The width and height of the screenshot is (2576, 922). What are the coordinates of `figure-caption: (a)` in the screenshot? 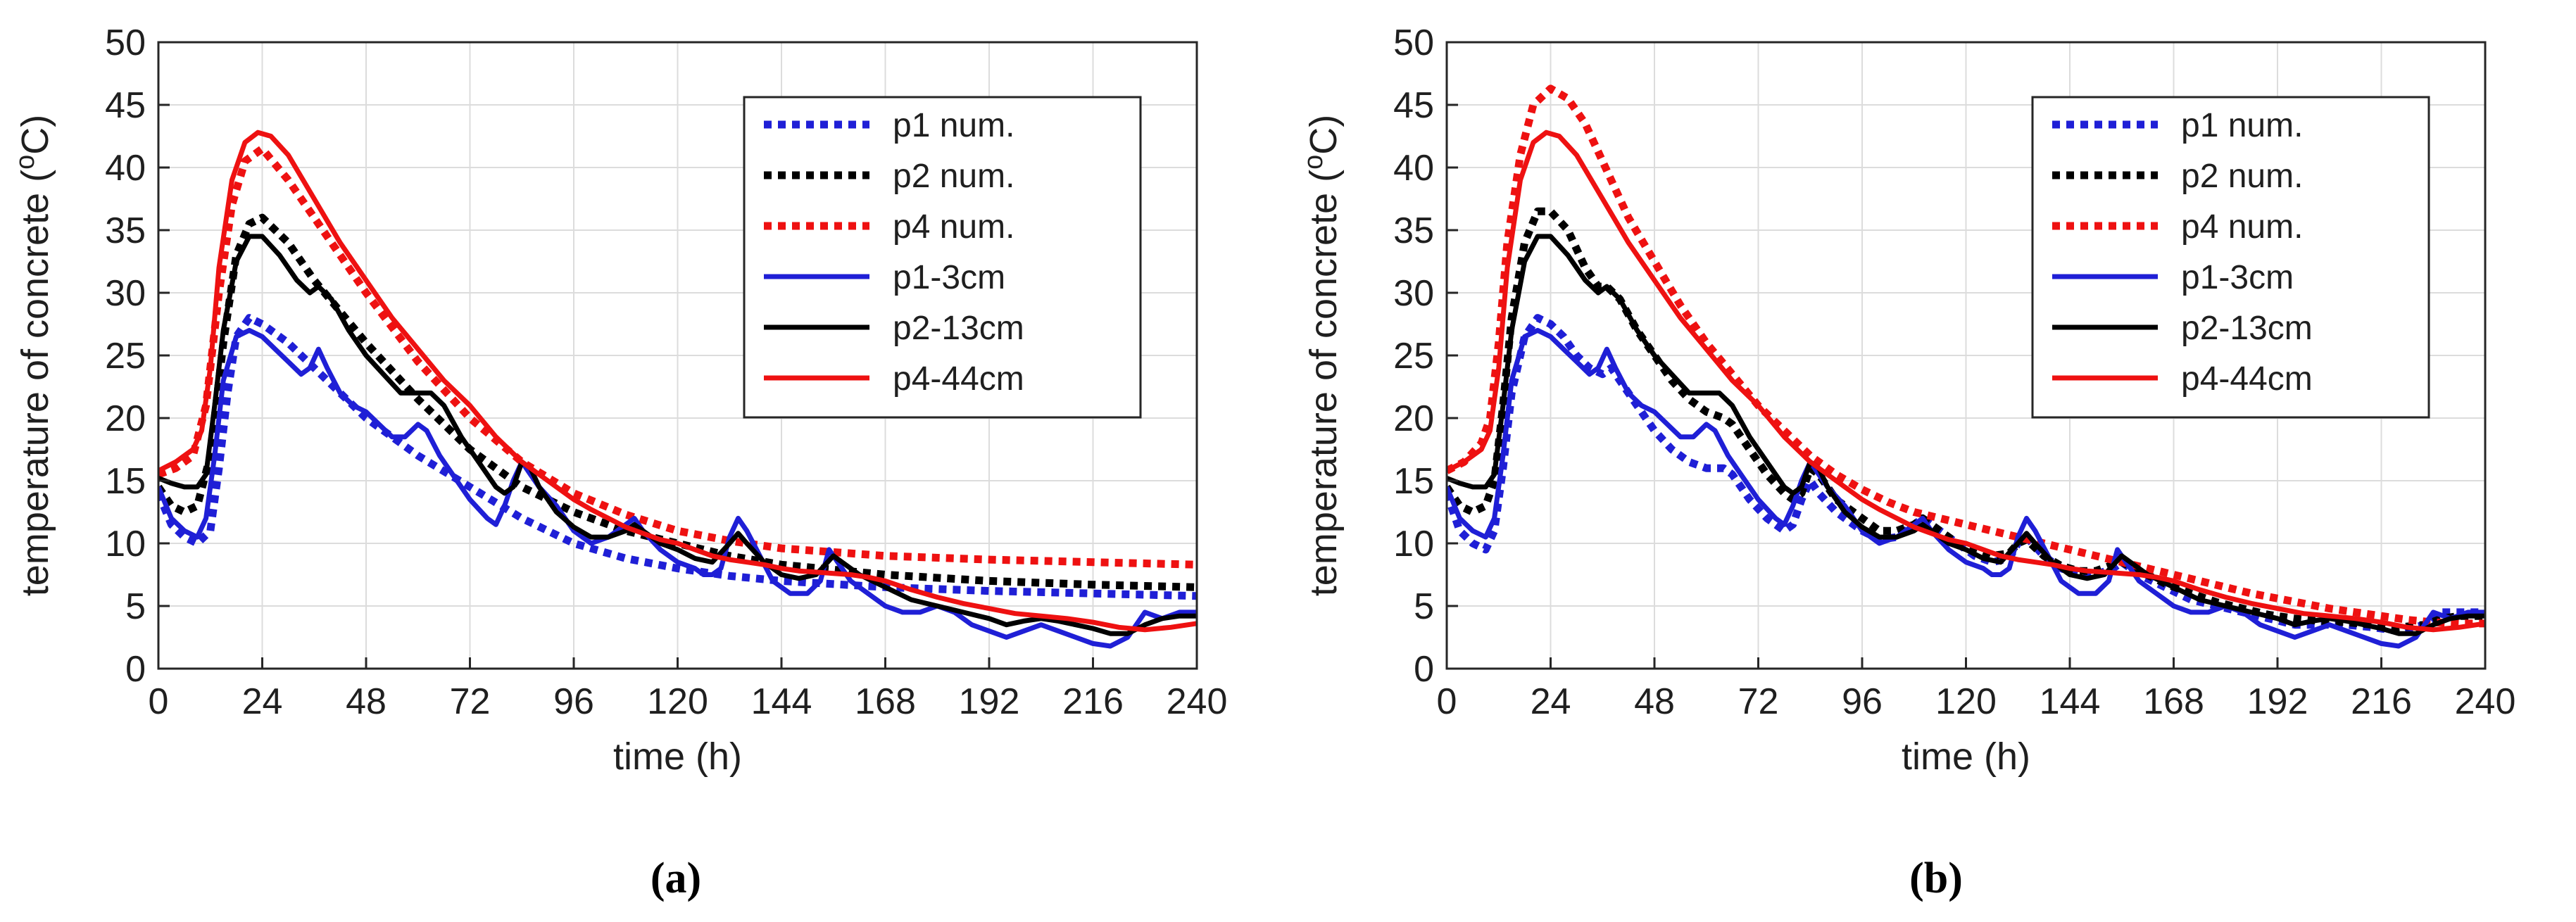 It's located at (676, 878).